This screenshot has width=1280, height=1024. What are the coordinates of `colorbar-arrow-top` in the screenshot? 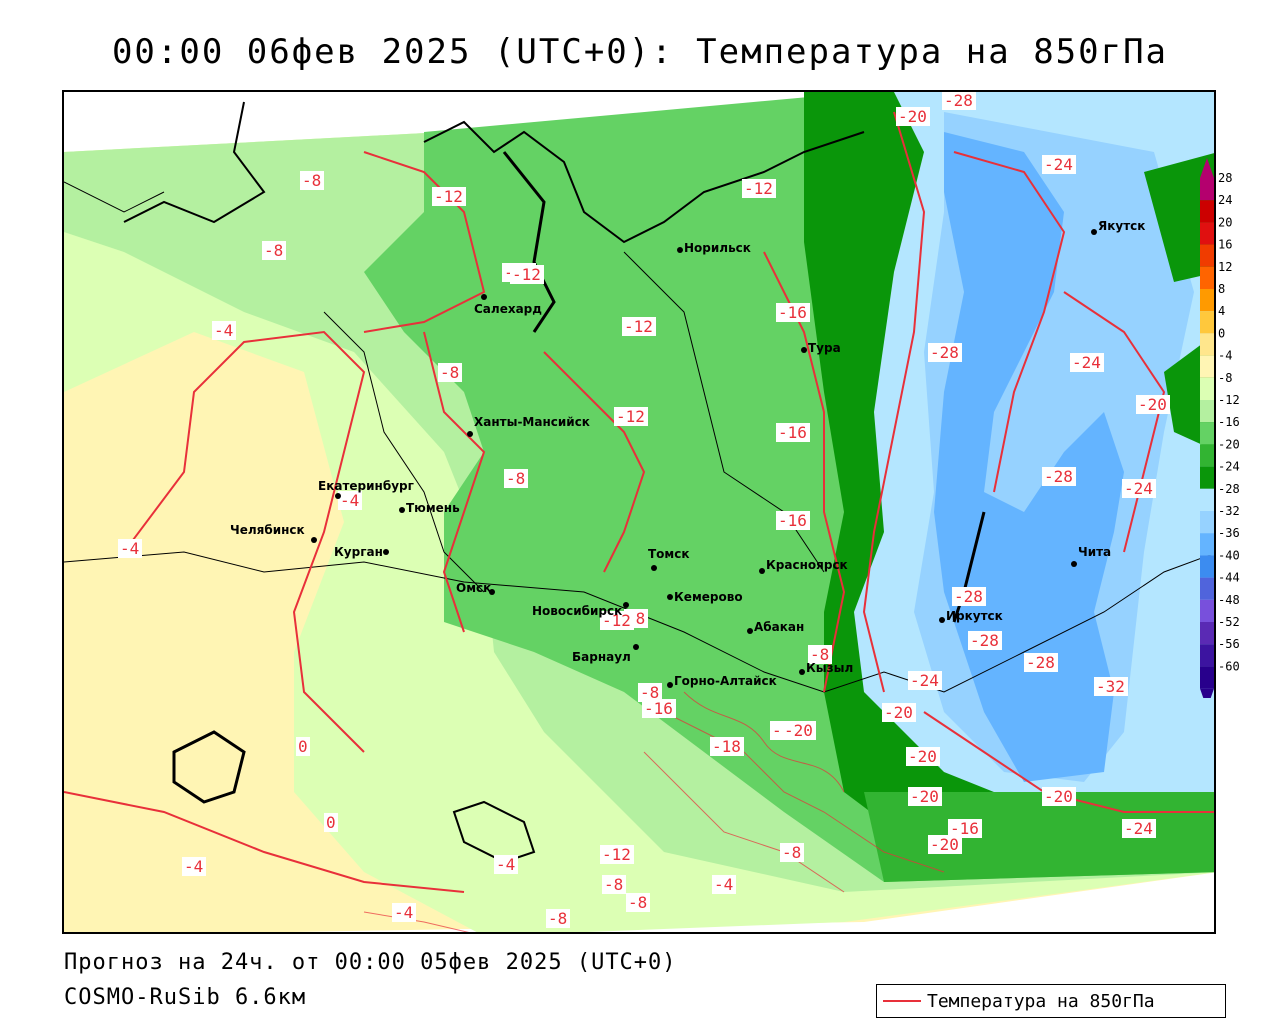 It's located at (1207, 168).